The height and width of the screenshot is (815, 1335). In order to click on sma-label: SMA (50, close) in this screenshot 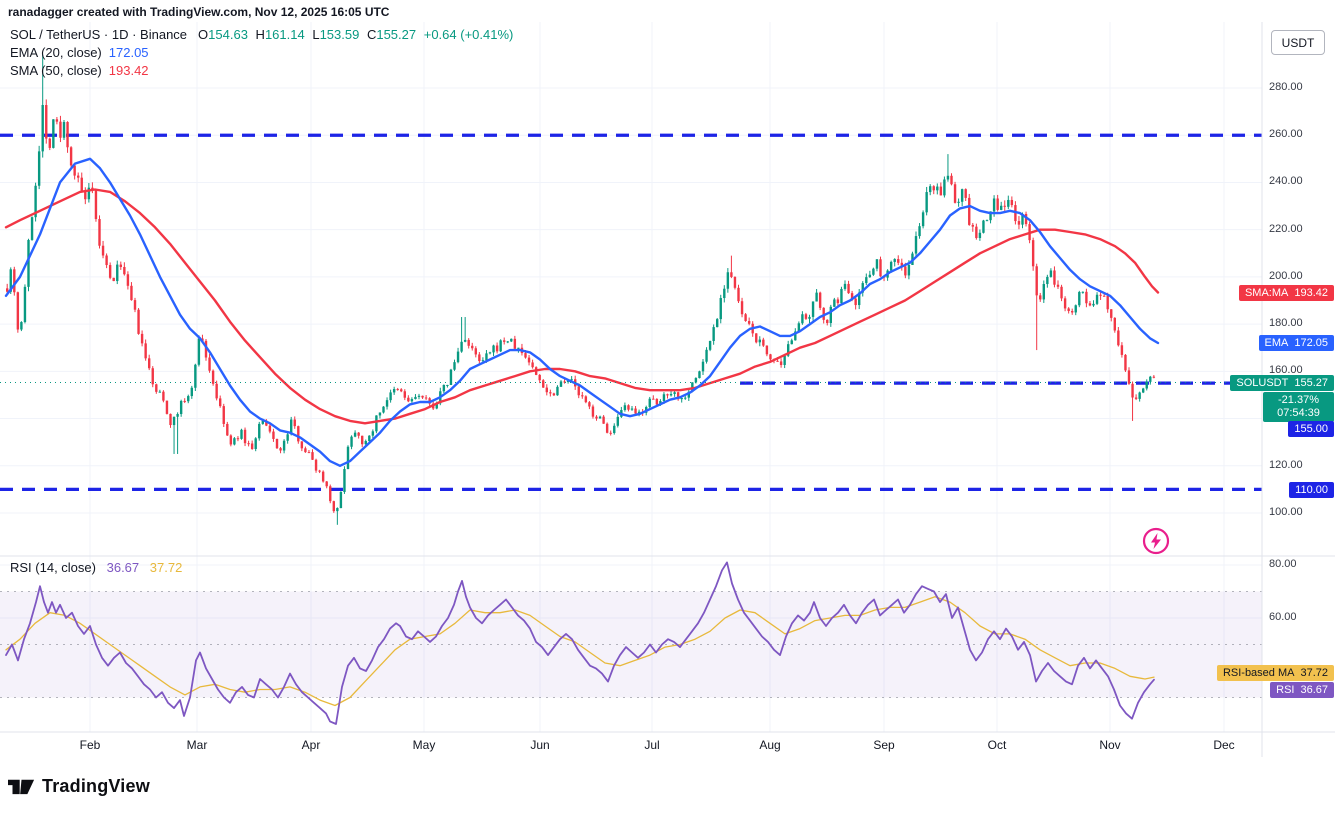, I will do `click(56, 70)`.